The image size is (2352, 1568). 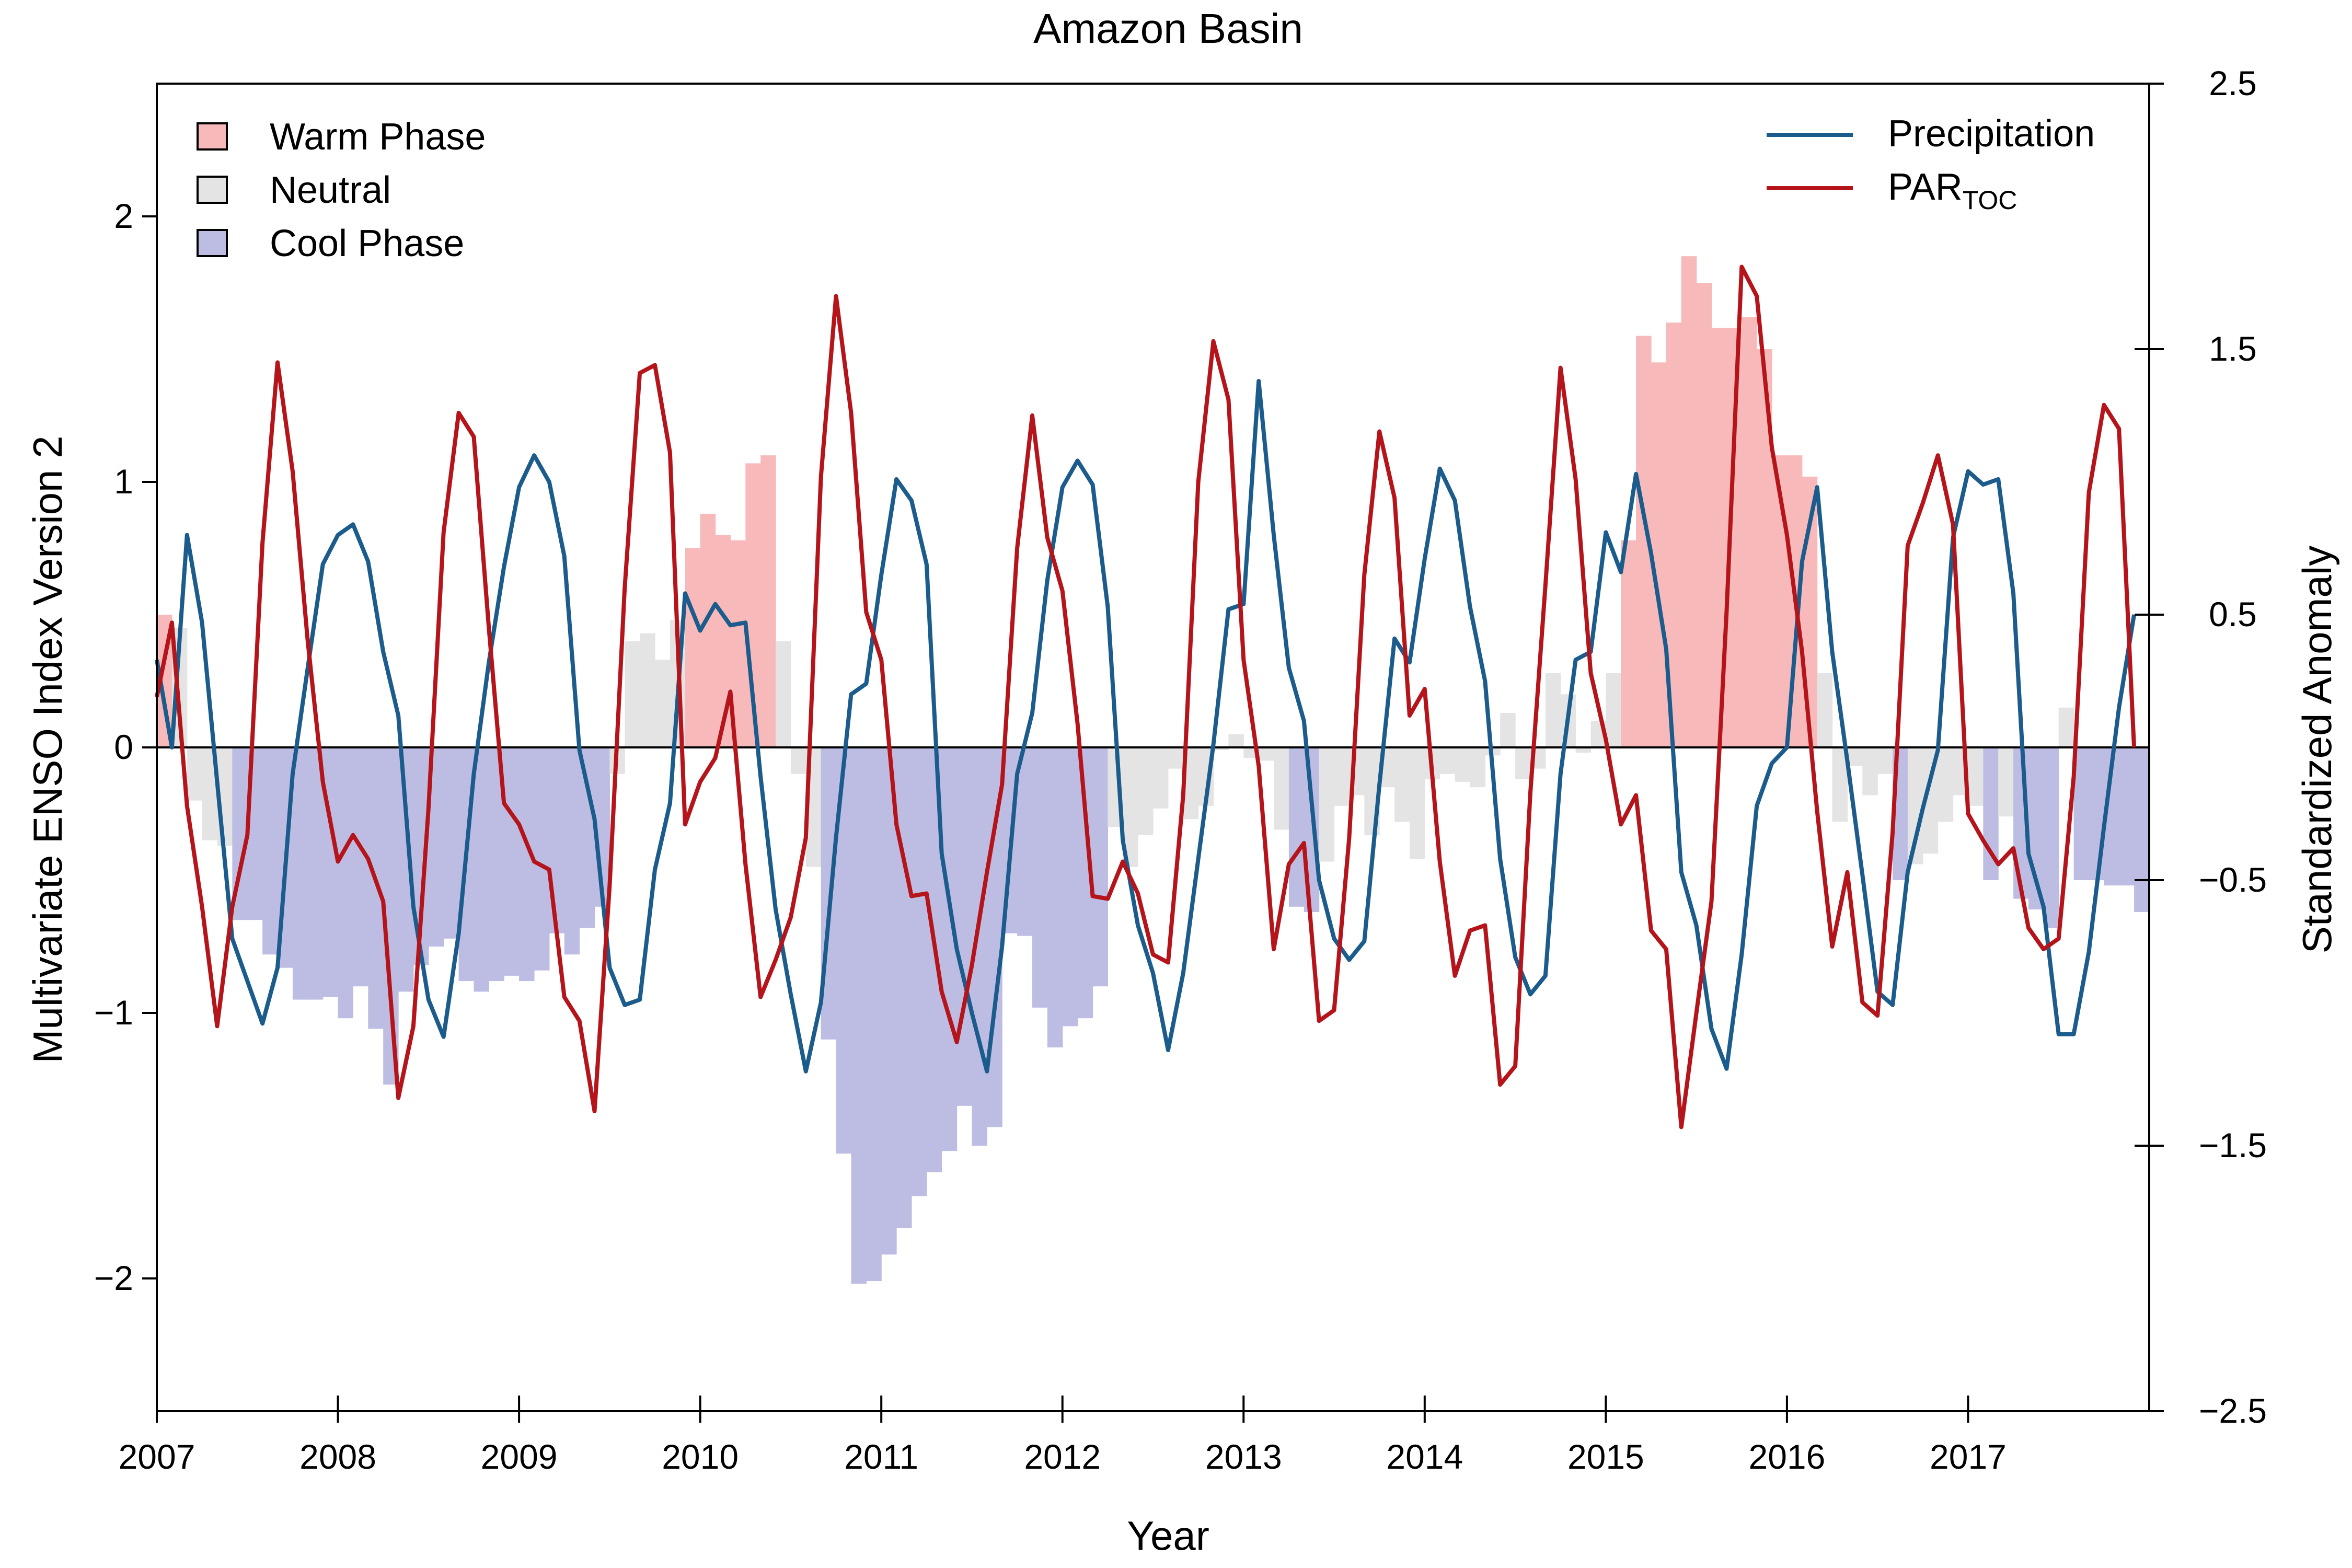 What do you see at coordinates (212, 190) in the screenshot?
I see `legend-swatch-neutral` at bounding box center [212, 190].